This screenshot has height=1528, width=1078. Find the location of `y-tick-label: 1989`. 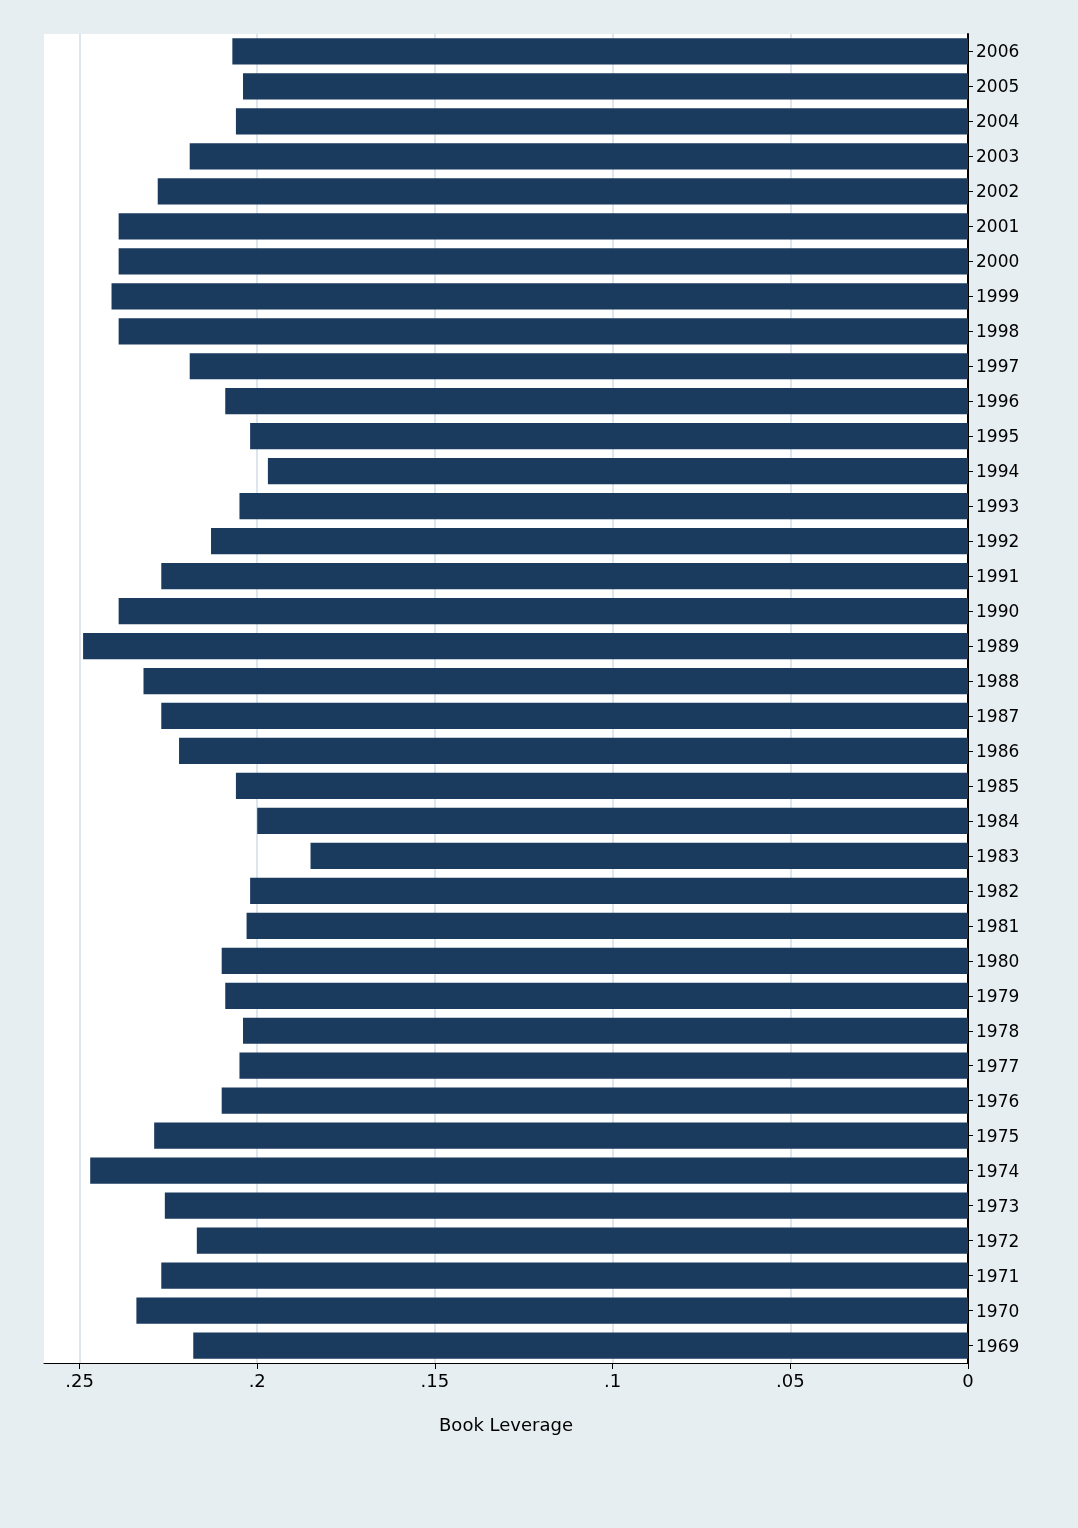

y-tick-label: 1989 is located at coordinates (998, 646).